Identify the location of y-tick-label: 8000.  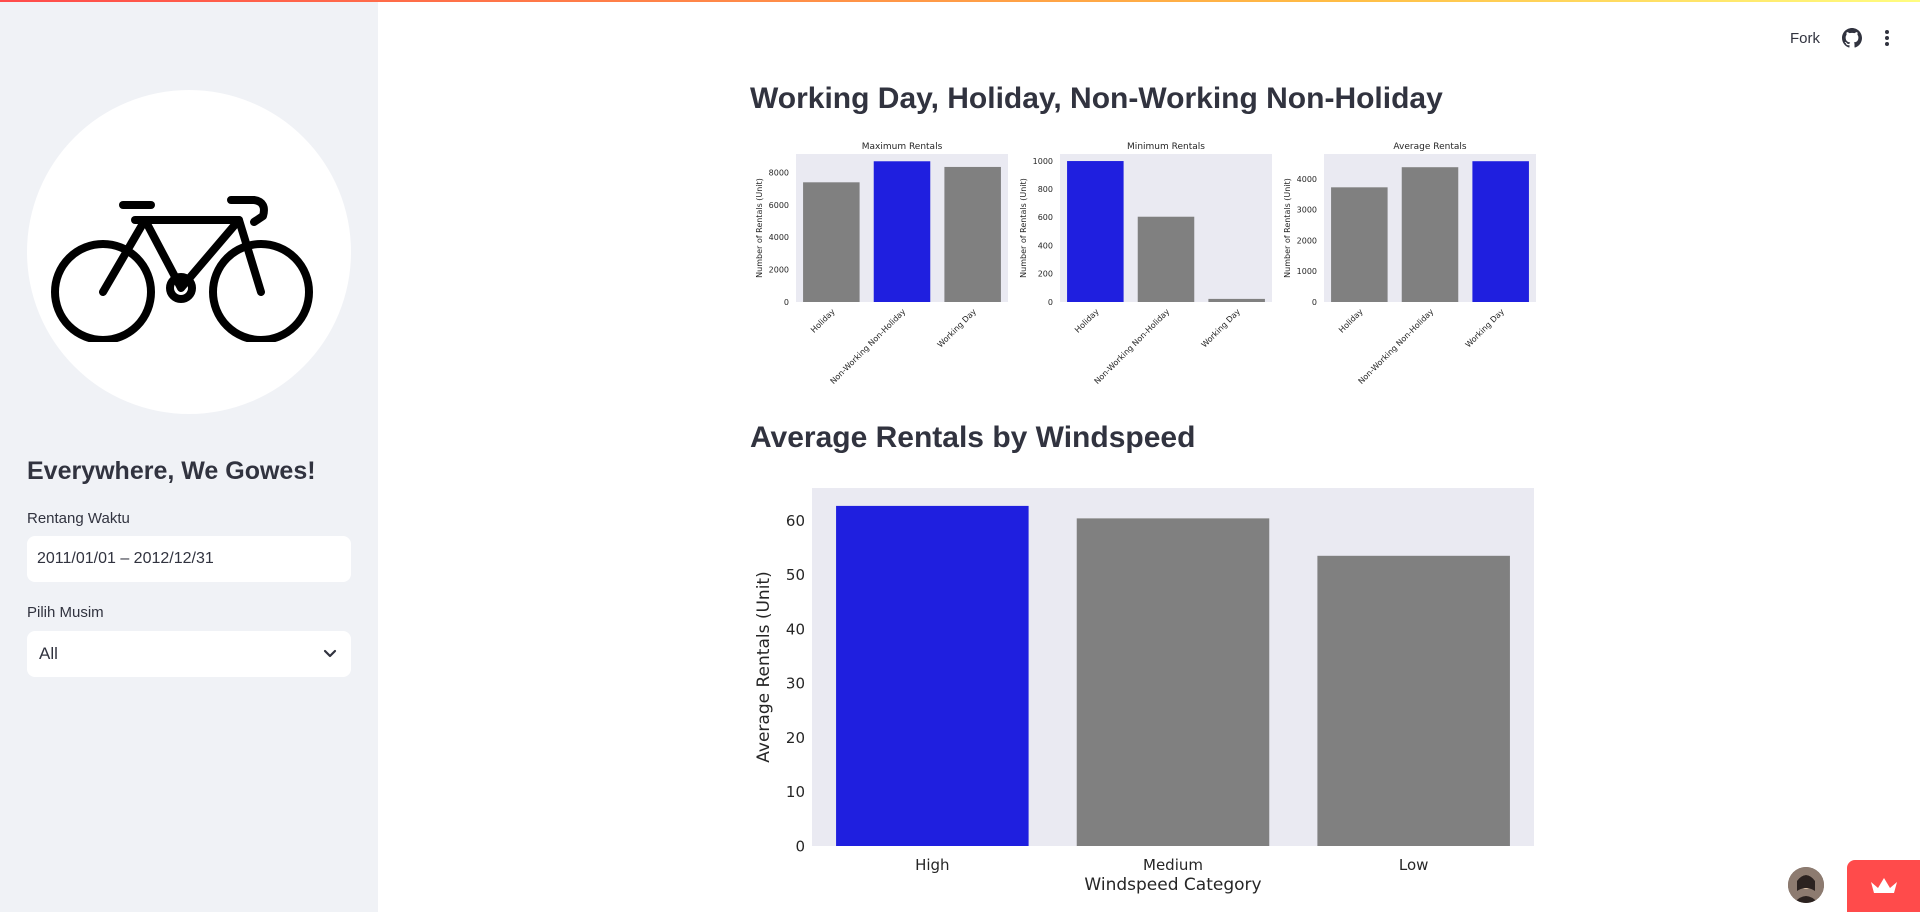
(779, 172).